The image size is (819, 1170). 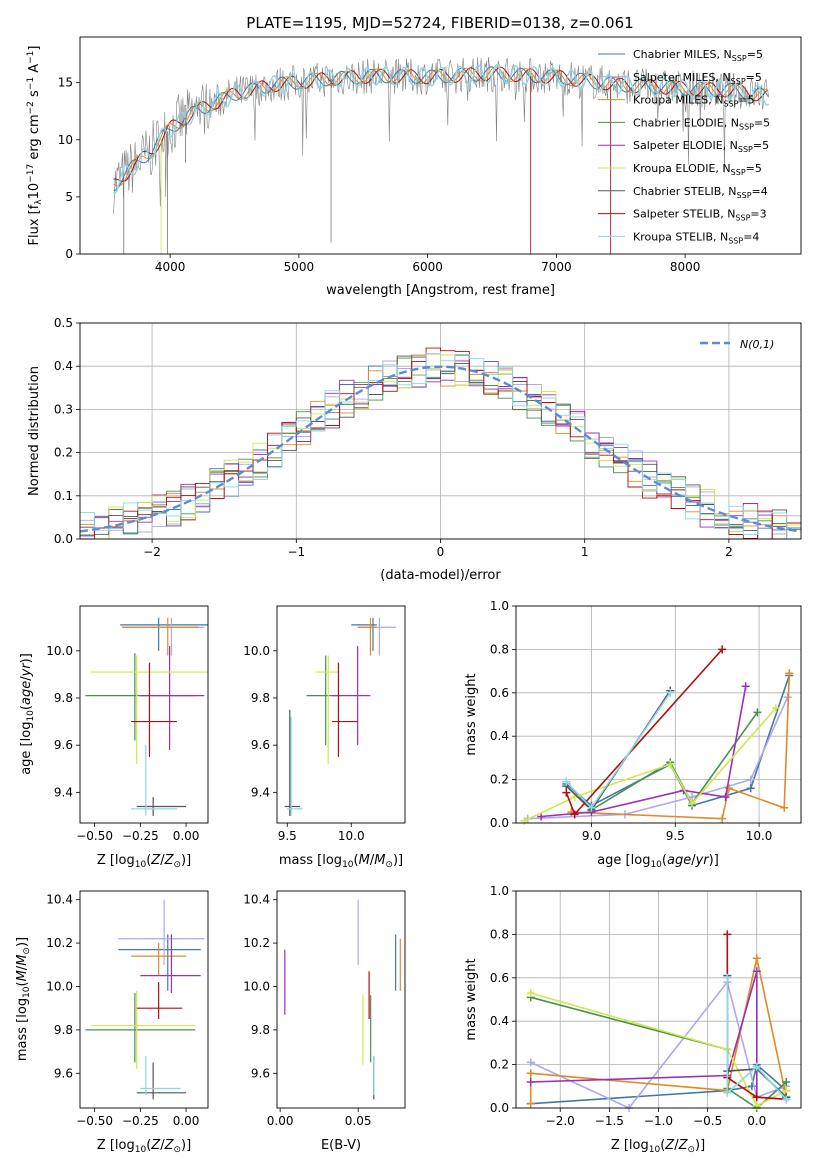 What do you see at coordinates (144, 714) in the screenshot?
I see `age-vs-Z-frame` at bounding box center [144, 714].